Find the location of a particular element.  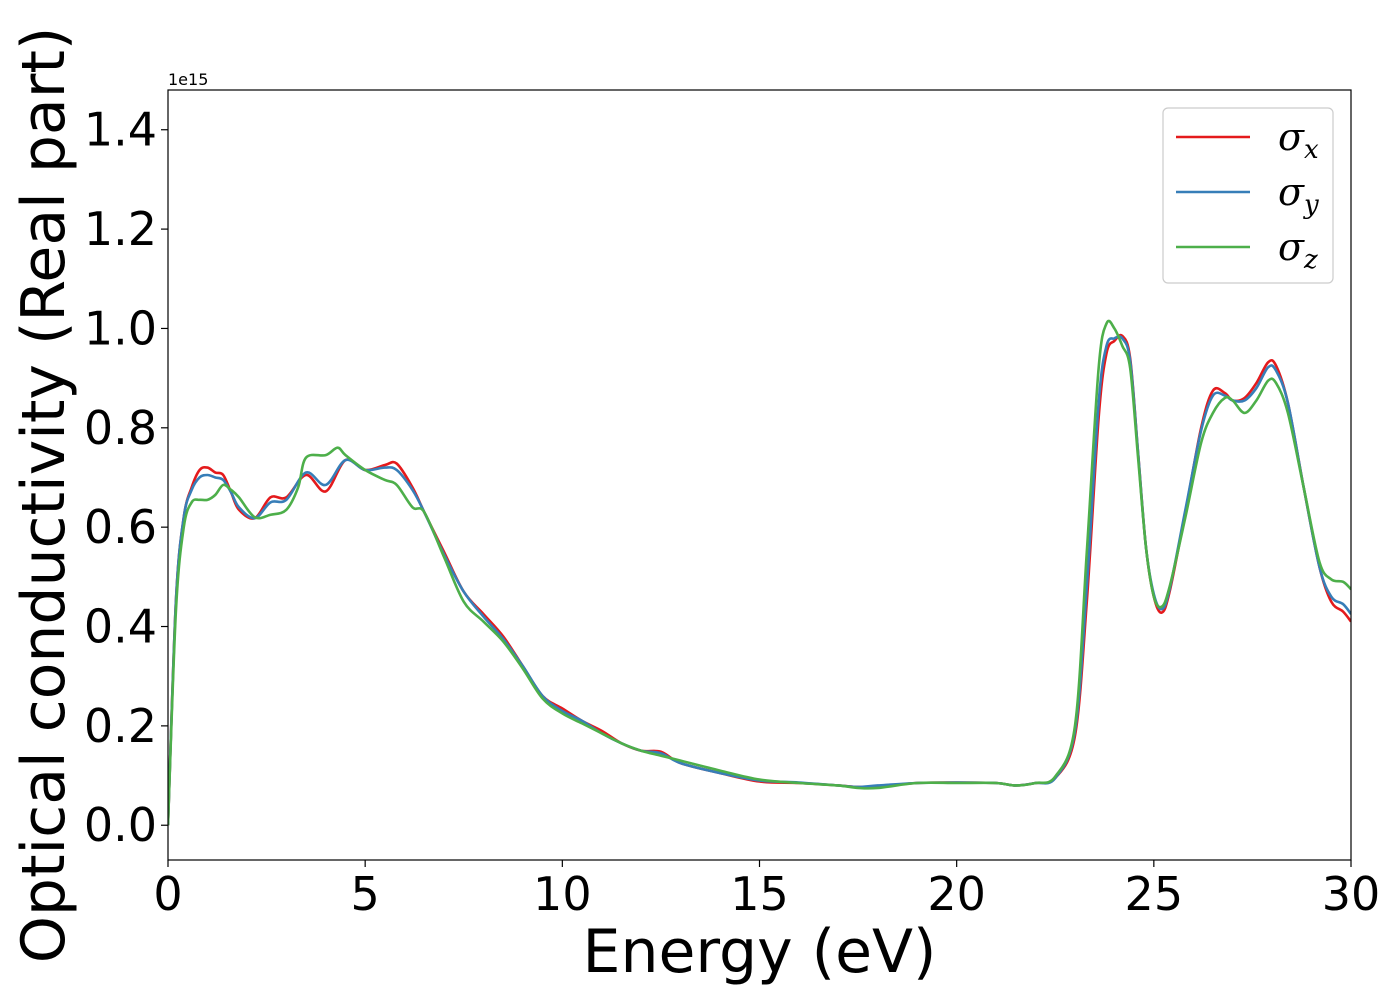

y-tick-label: 0.4 is located at coordinates (120, 627).